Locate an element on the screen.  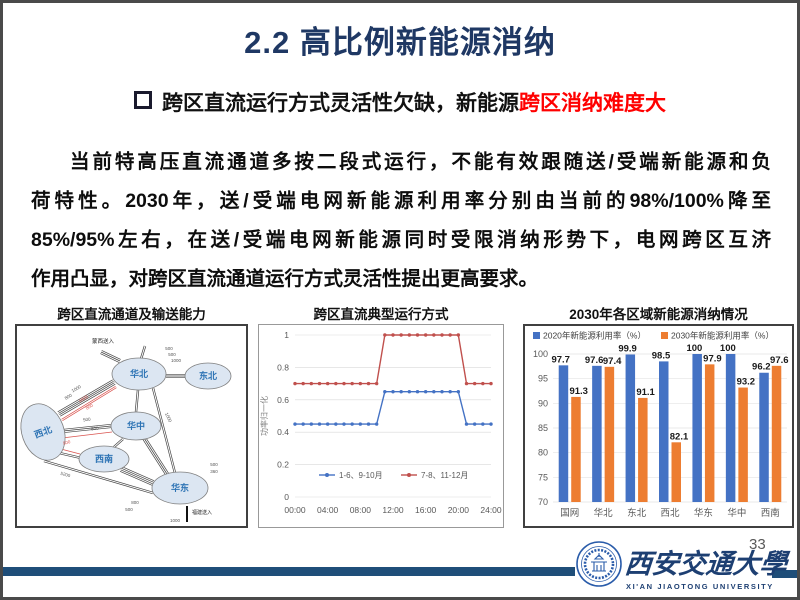
bar-value-2030: 97.6 is located at coordinates (779, 360).